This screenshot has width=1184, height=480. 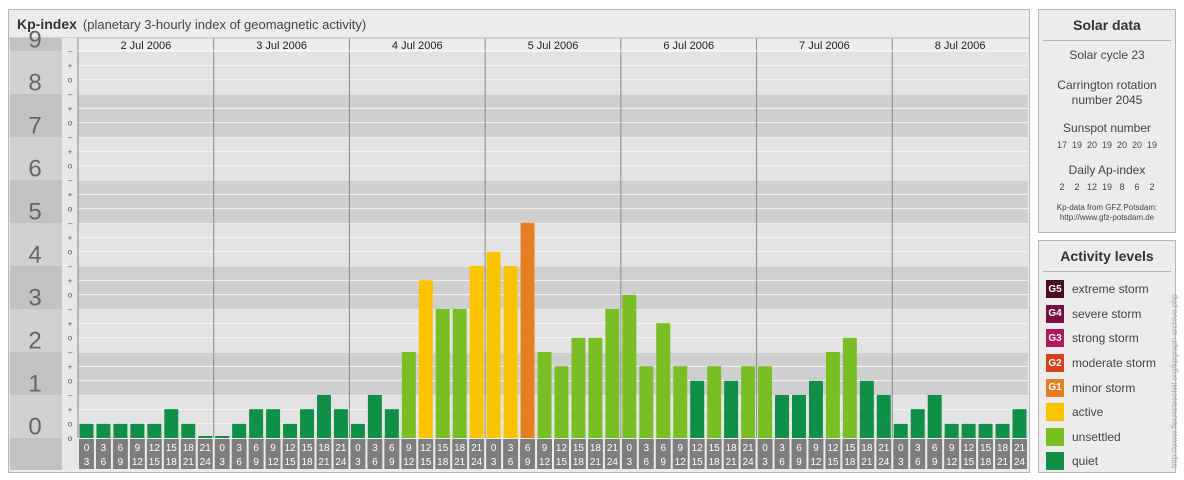 What do you see at coordinates (1055, 289) in the screenshot?
I see `legend-swatch: G5` at bounding box center [1055, 289].